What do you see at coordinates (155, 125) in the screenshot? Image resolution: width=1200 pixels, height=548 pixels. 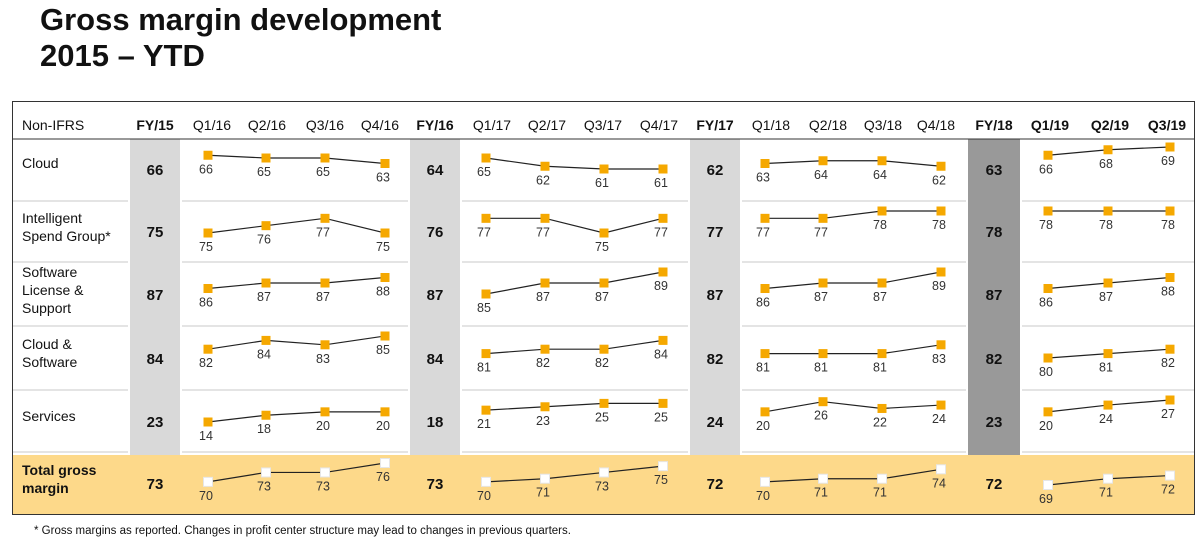 I see `column-header-fy: FY/15` at bounding box center [155, 125].